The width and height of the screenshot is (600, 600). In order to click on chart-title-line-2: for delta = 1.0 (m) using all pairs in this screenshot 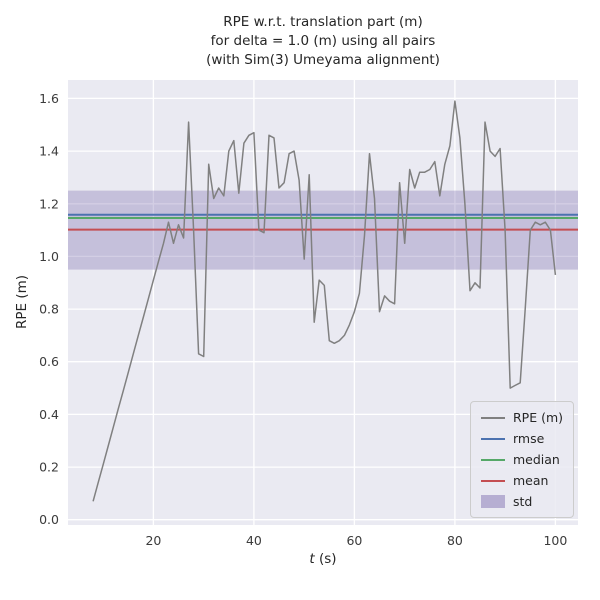, I will do `click(323, 41)`.